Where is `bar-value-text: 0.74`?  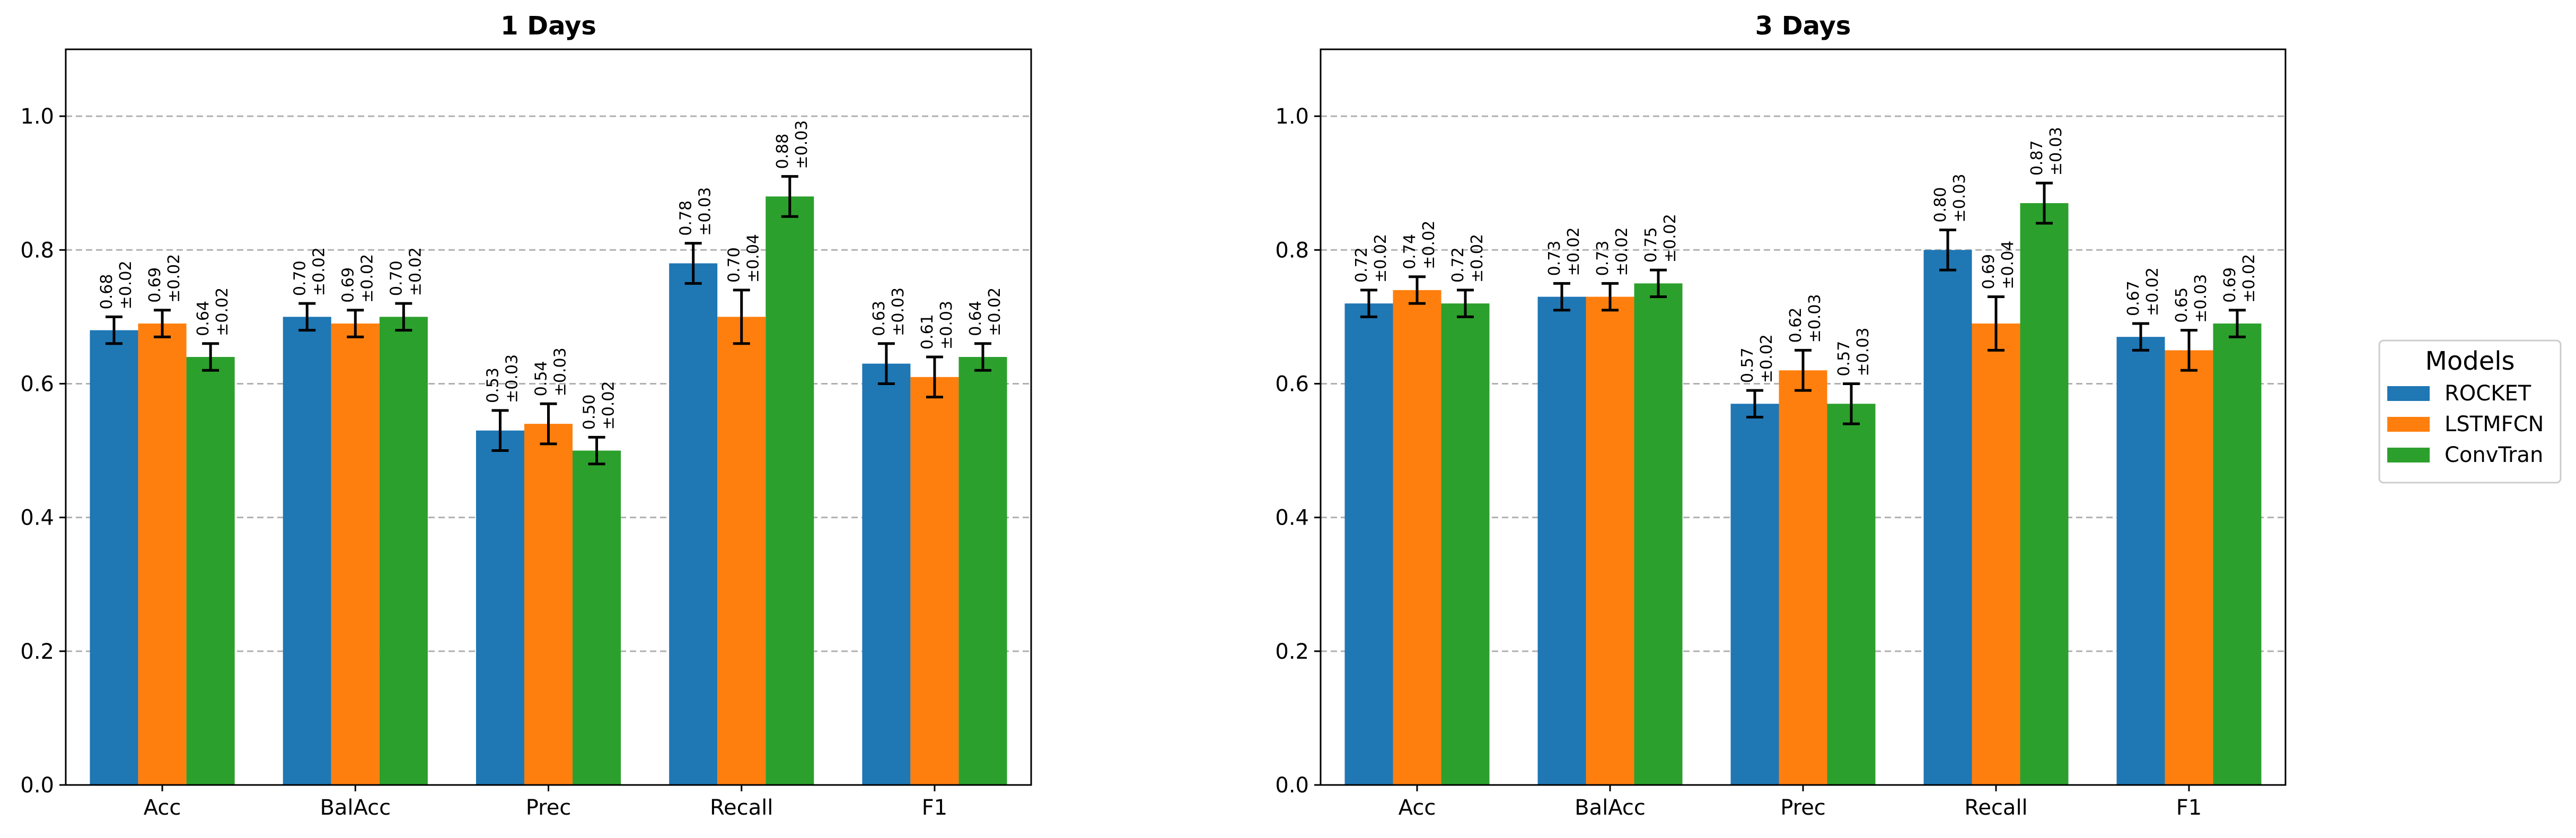 bar-value-text: 0.74 is located at coordinates (1410, 252).